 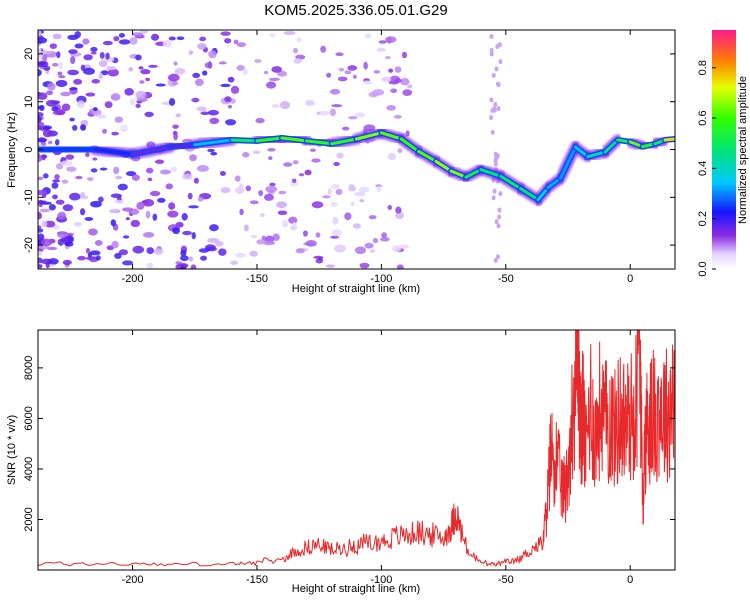 I want to click on y-tick-label: 10, so click(x=29, y=102).